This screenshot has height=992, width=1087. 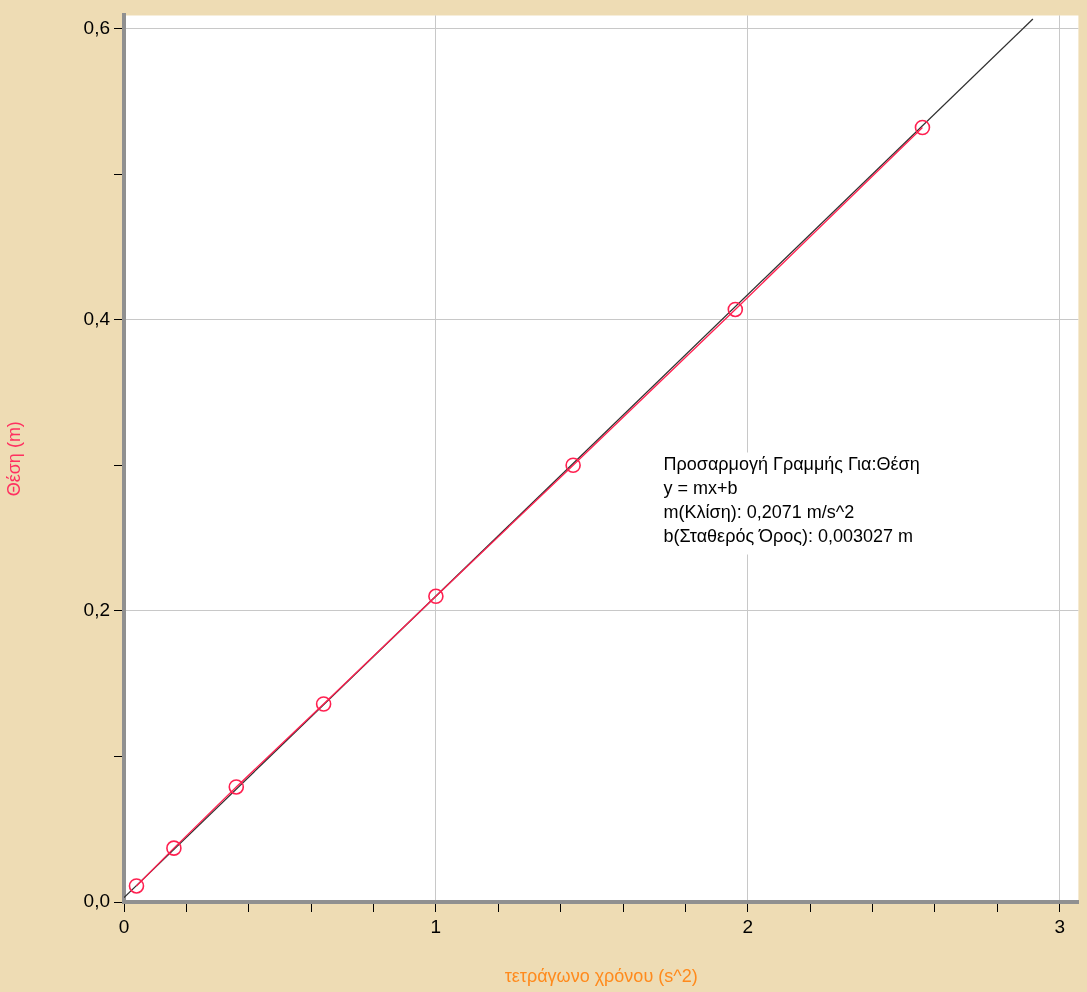 What do you see at coordinates (788, 536) in the screenshot?
I see `annotation: b(Σταθερός Όρος): 0,003027 m` at bounding box center [788, 536].